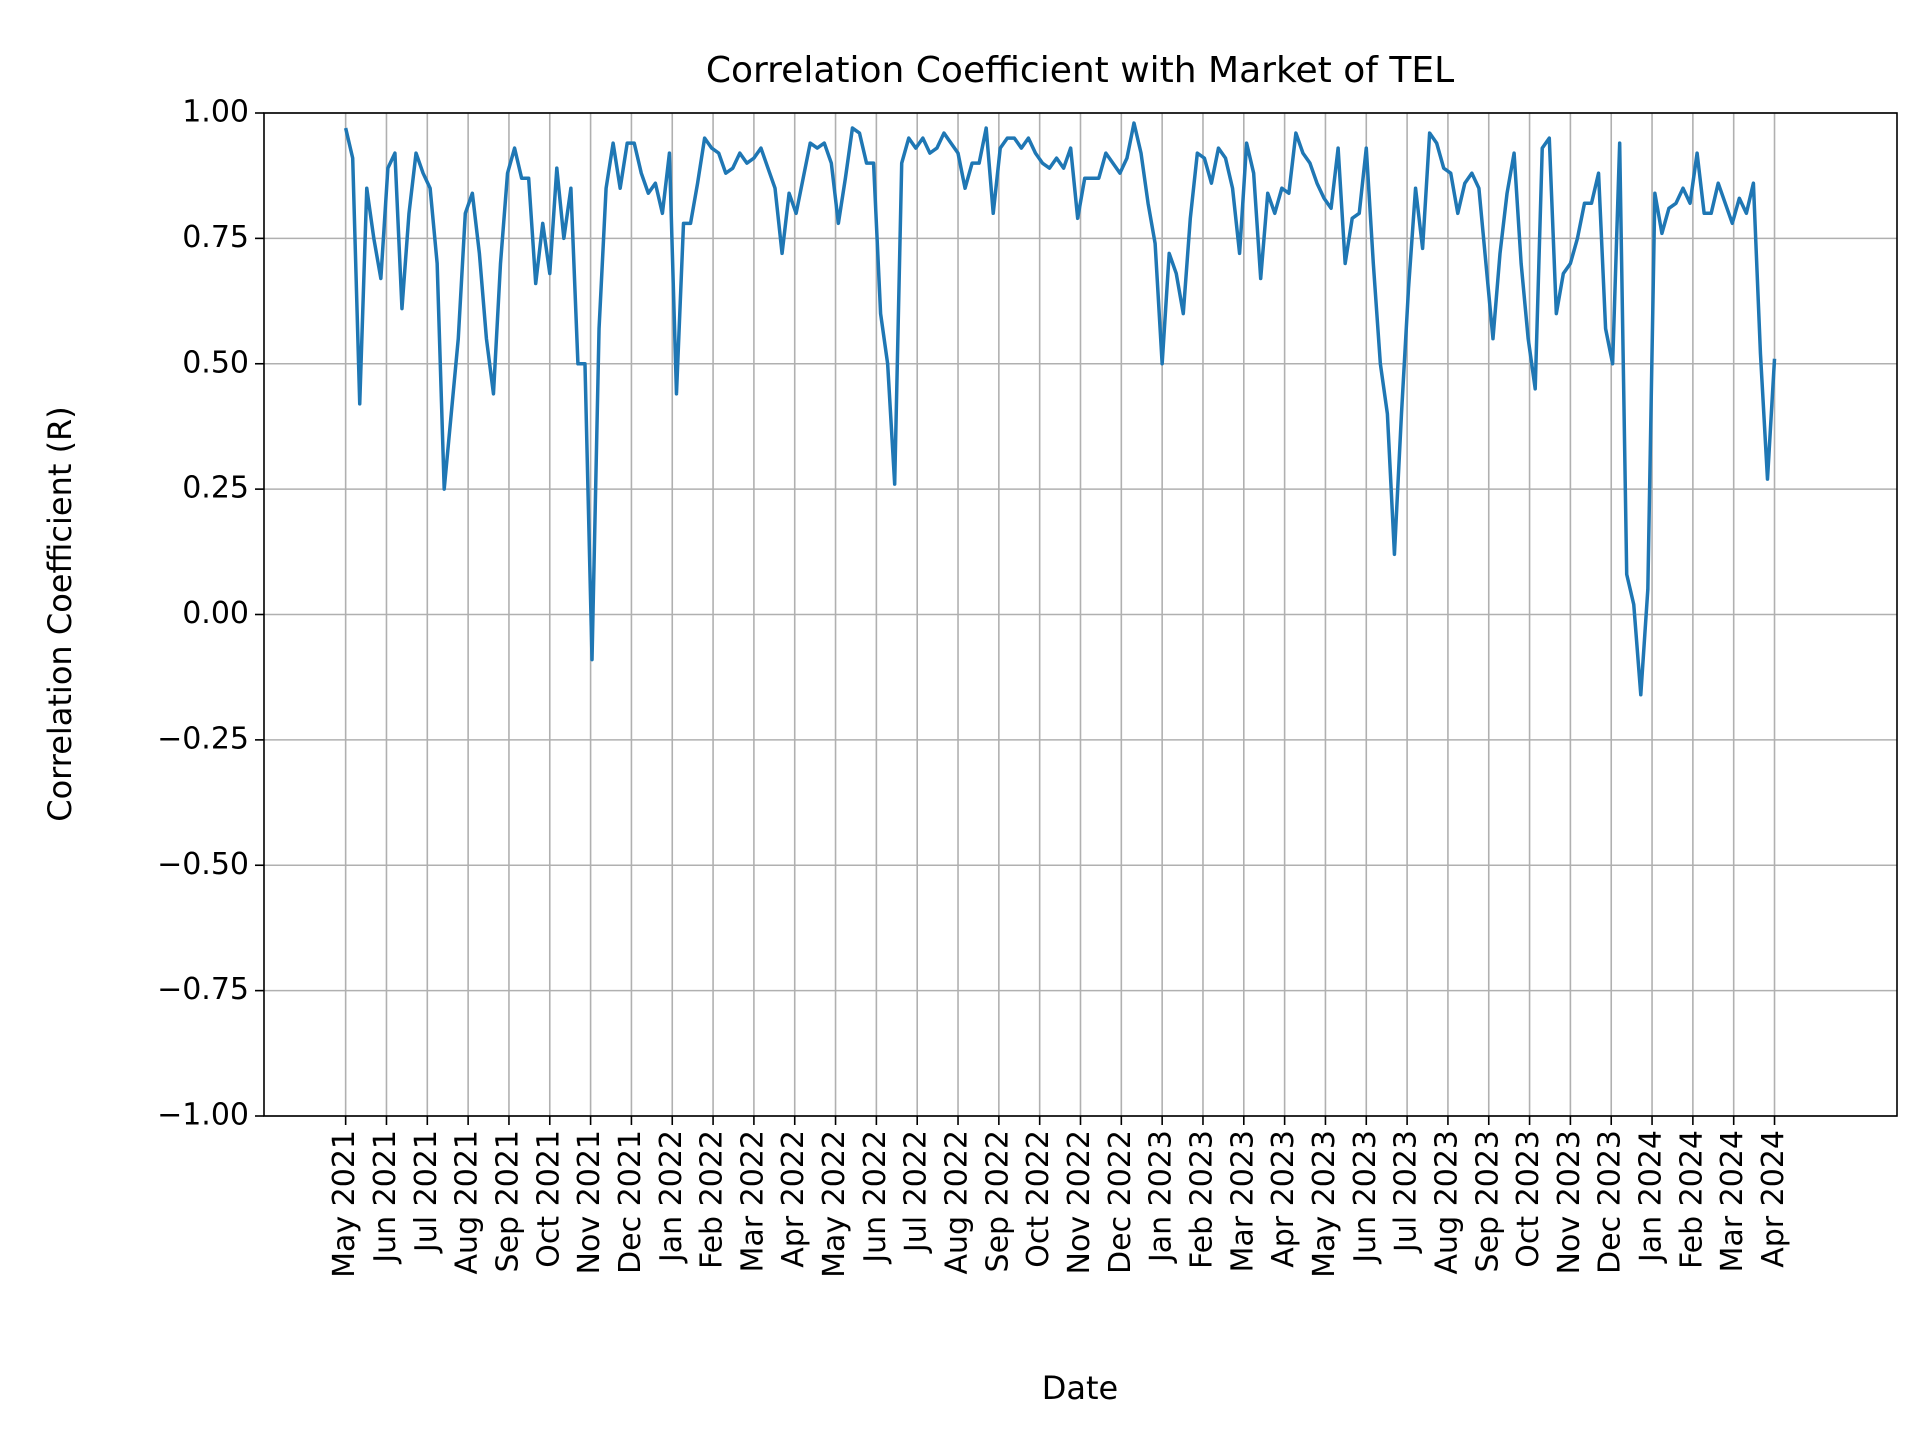  Describe the element at coordinates (1610, 1202) in the screenshot. I see `x-tick-label: Dec 2023` at that location.